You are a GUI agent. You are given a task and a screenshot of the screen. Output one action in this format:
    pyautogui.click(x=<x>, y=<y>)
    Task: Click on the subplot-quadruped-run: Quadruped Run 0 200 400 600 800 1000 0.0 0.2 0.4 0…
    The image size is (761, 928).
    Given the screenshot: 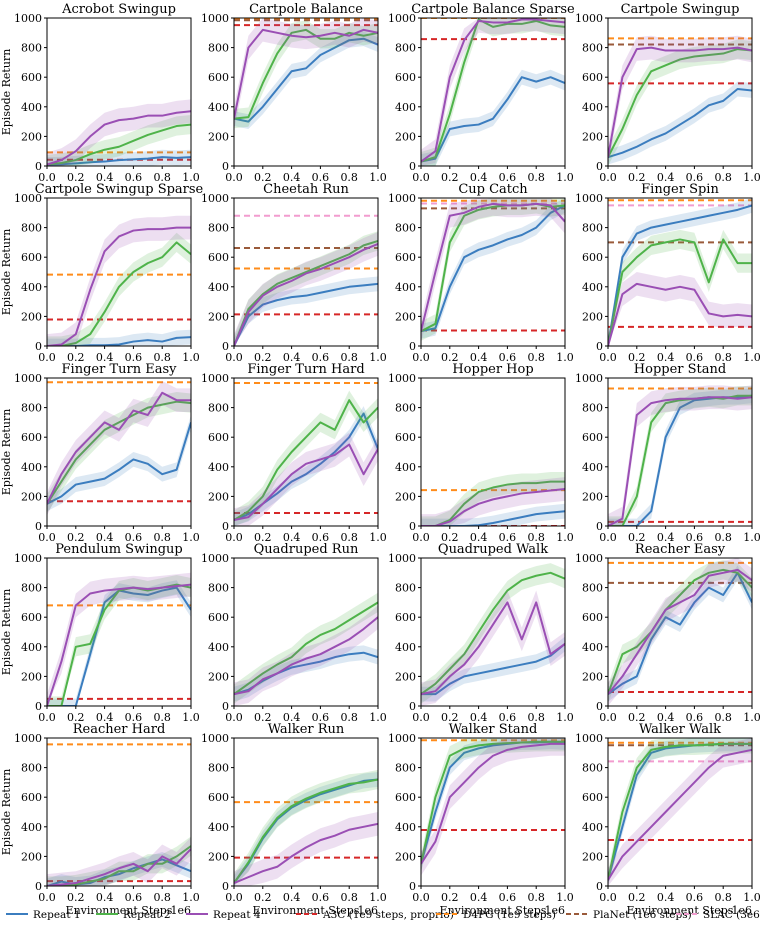 What is the action you would take?
    pyautogui.click(x=294, y=633)
    